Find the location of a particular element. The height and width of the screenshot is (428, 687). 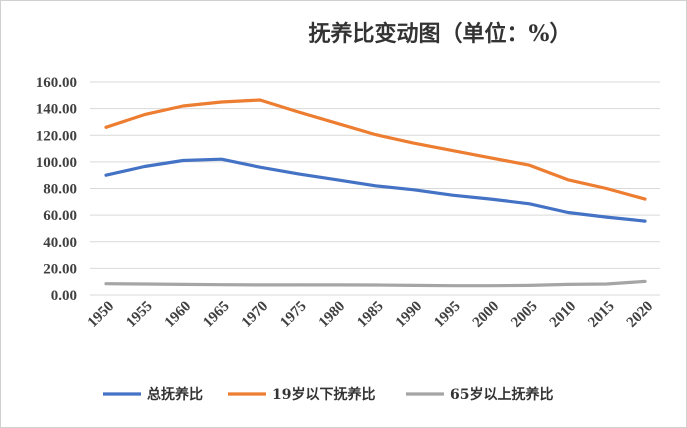

y-tick-label: 60.00 is located at coordinates (60, 216).